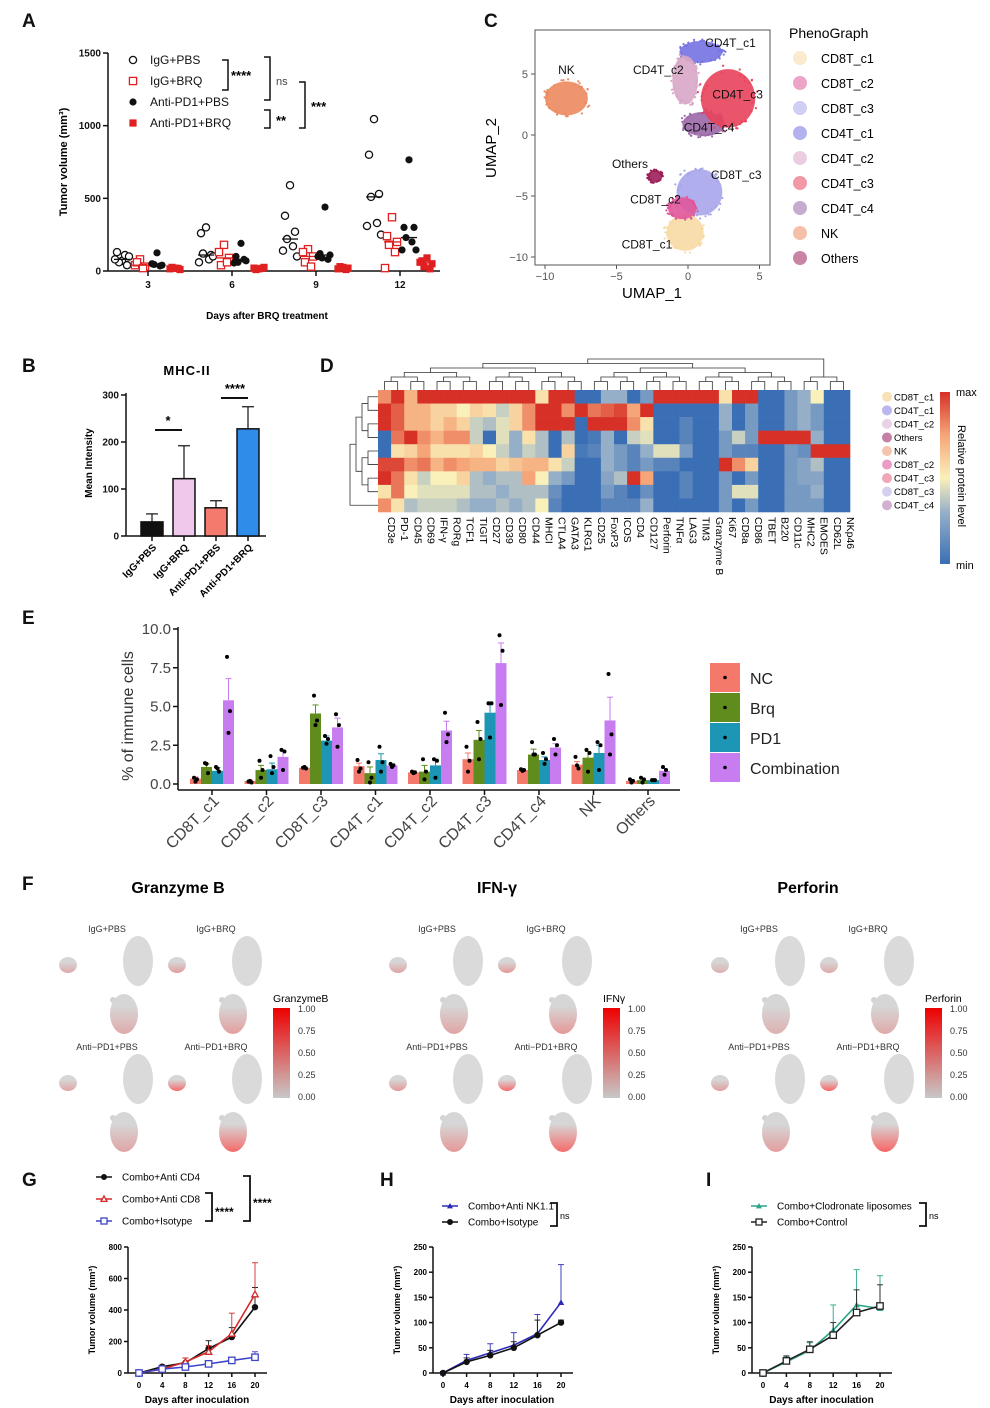 This screenshot has width=990, height=1408. What do you see at coordinates (518, 258) in the screenshot?
I see `y-tick-label: −10` at bounding box center [518, 258].